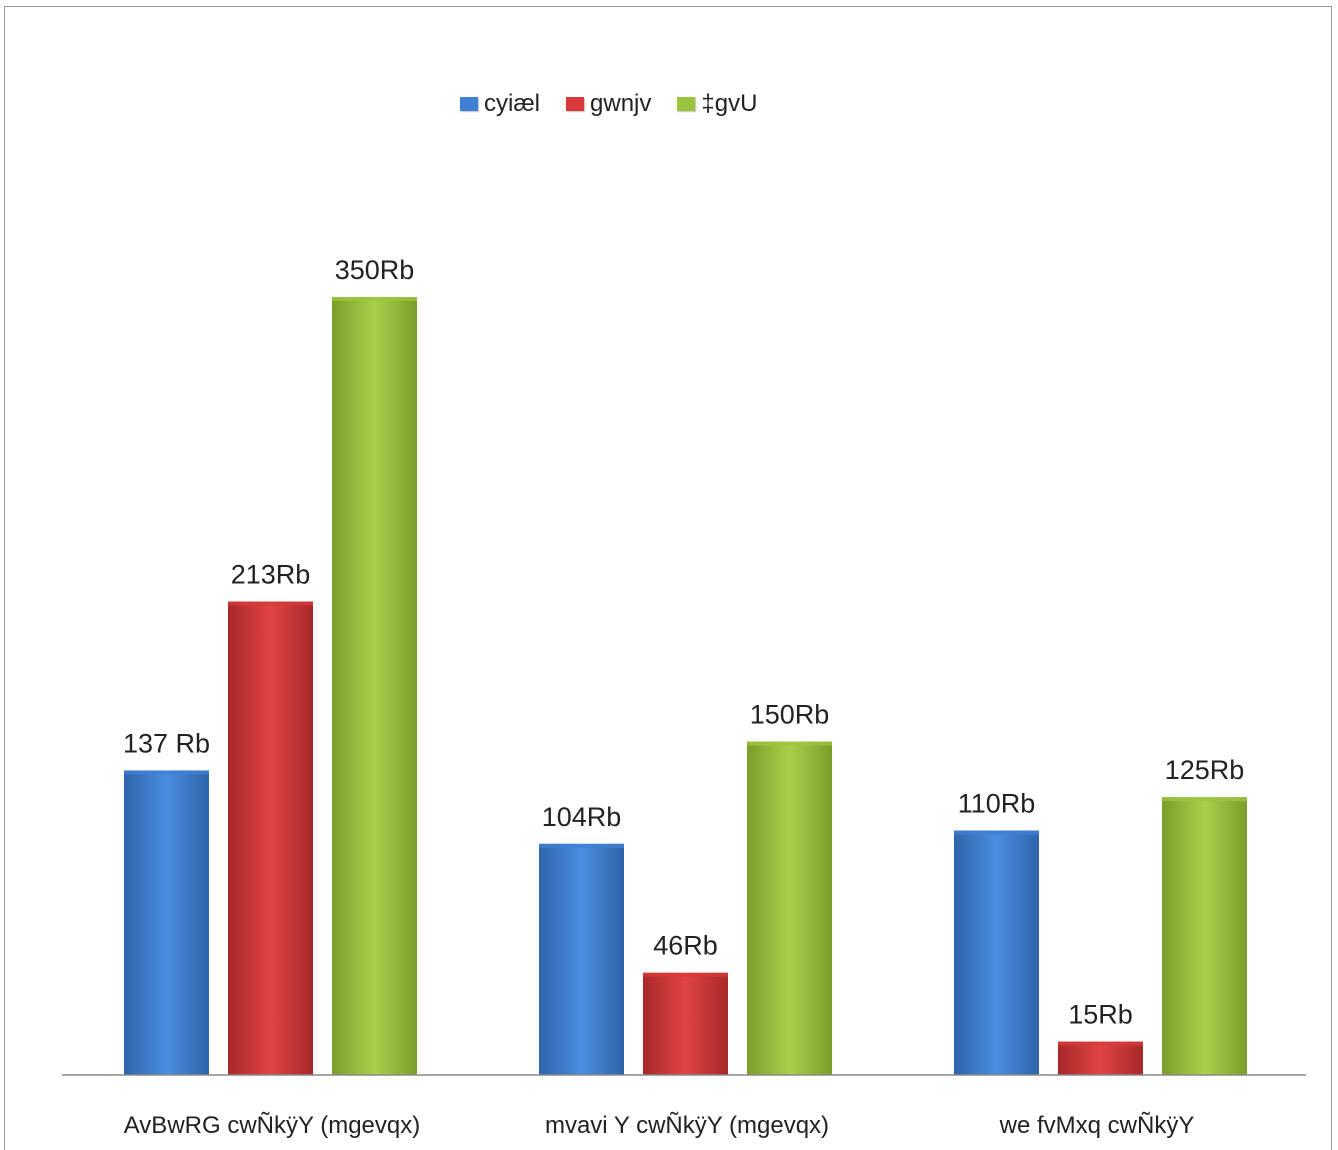  What do you see at coordinates (621, 103) in the screenshot?
I see `legend-label-1: gwnjv` at bounding box center [621, 103].